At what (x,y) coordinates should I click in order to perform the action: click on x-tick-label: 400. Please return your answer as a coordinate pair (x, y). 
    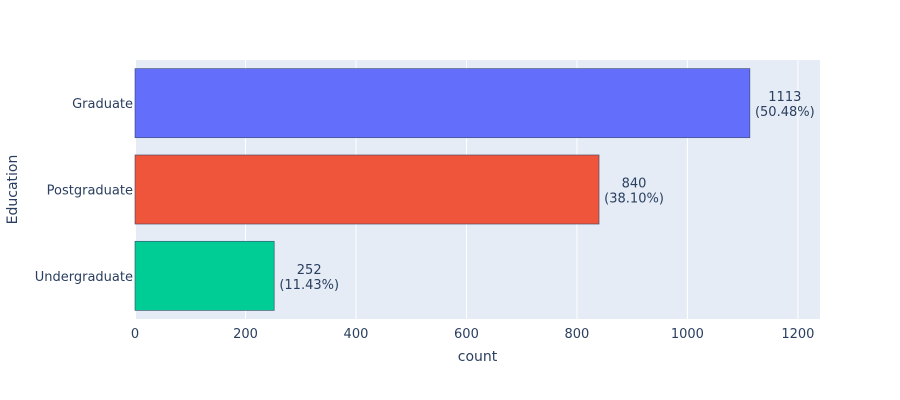
    Looking at the image, I should click on (356, 334).